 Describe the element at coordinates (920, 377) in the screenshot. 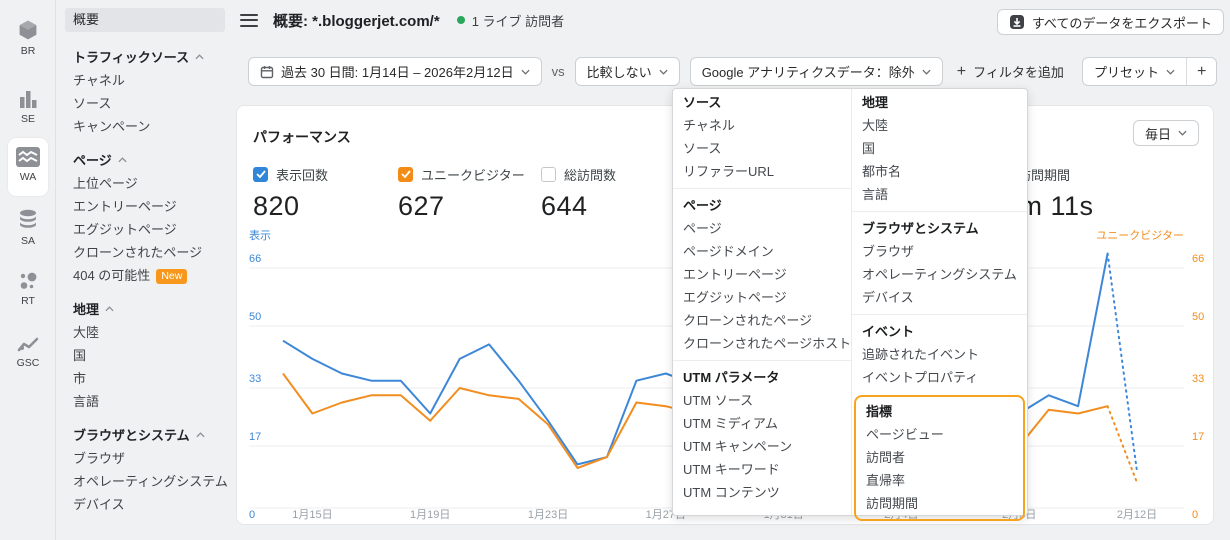

I see `dropdown-item: イベントプロパティ` at that location.